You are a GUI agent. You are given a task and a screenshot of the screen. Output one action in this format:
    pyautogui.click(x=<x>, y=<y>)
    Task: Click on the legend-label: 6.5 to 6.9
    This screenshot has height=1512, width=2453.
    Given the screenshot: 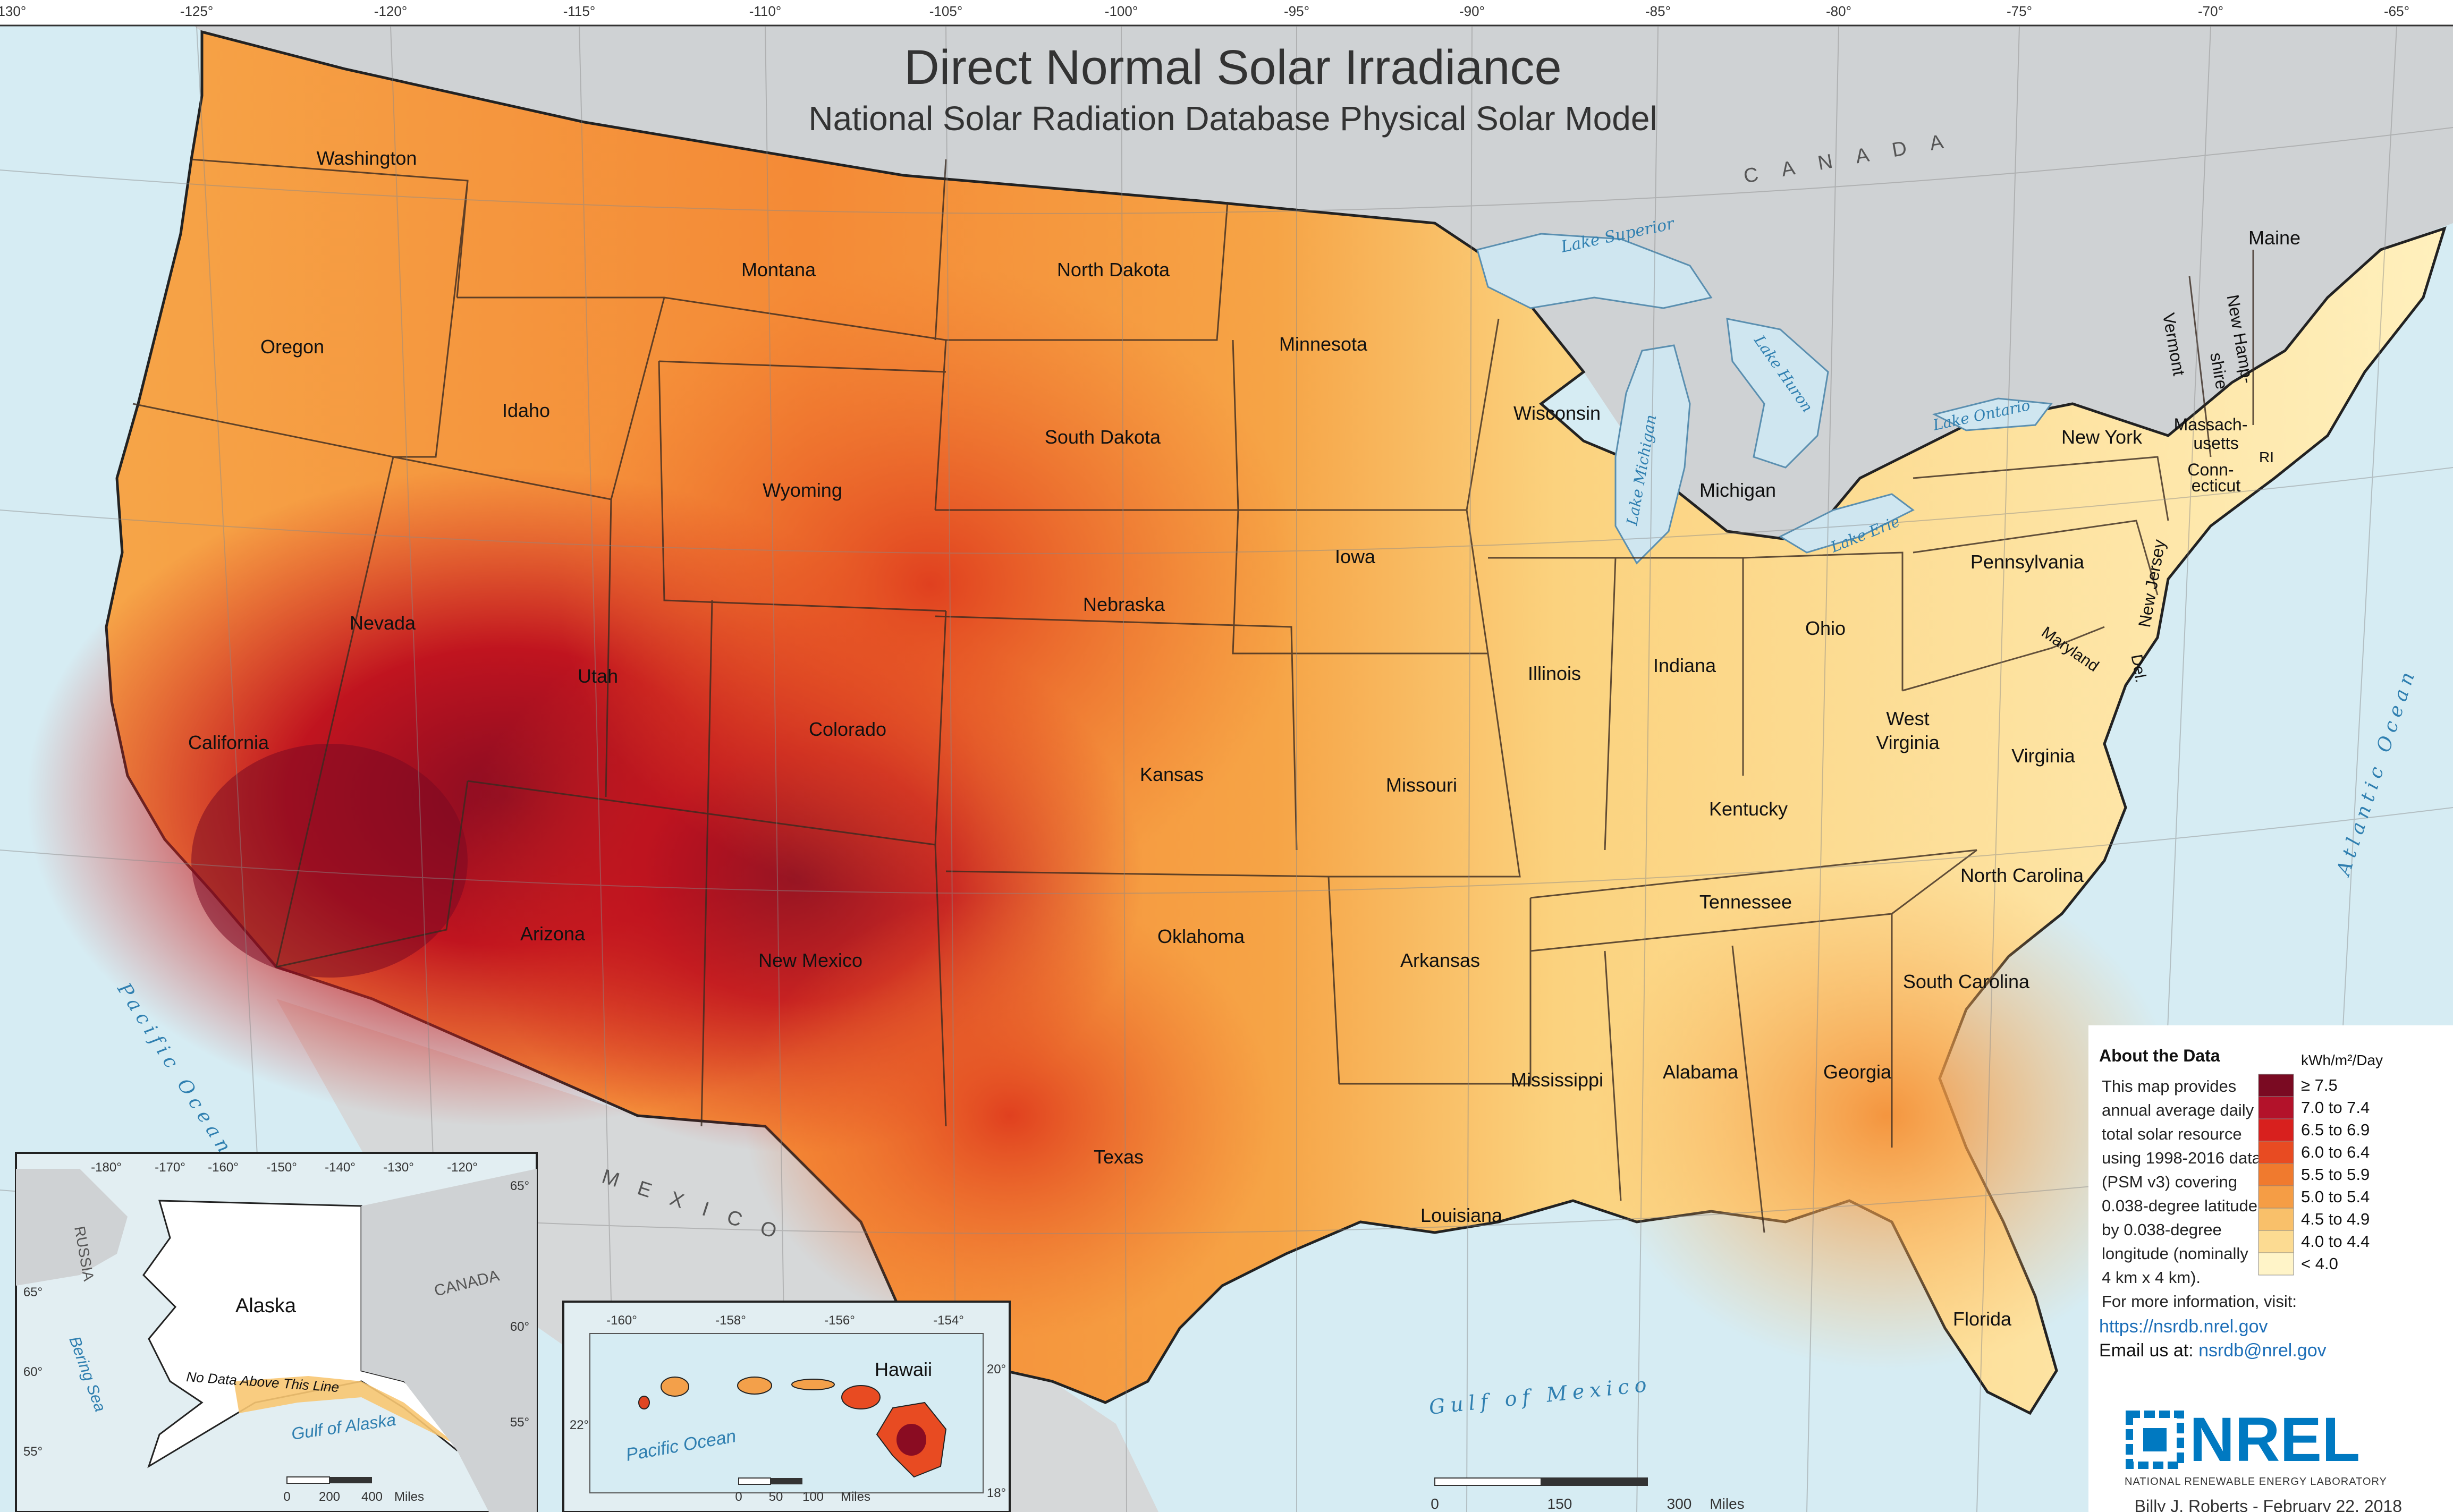 What is the action you would take?
    pyautogui.click(x=2335, y=1129)
    